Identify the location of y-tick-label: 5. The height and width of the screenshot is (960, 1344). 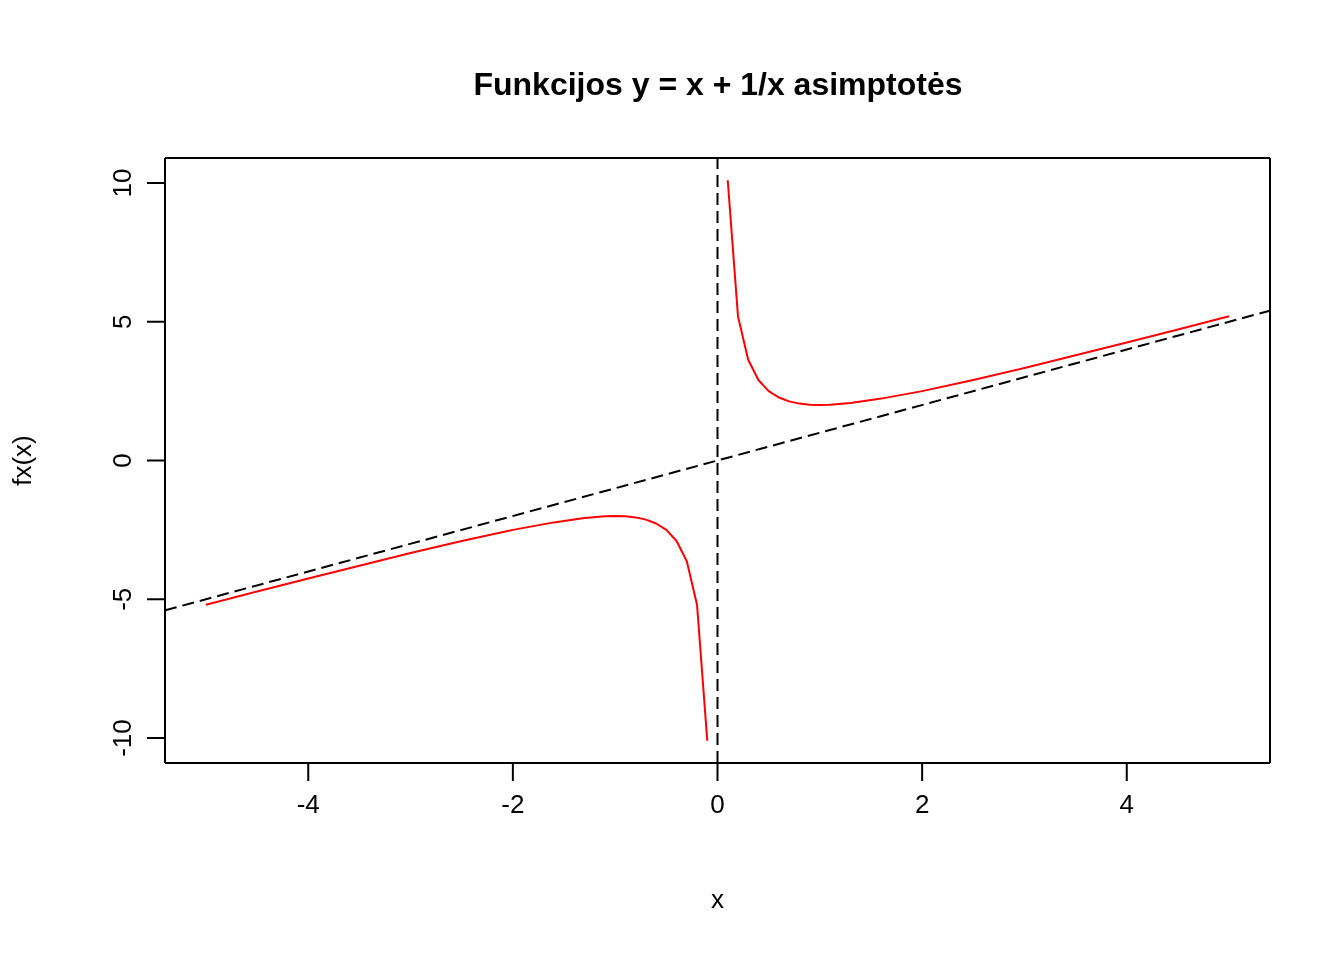
(122, 321).